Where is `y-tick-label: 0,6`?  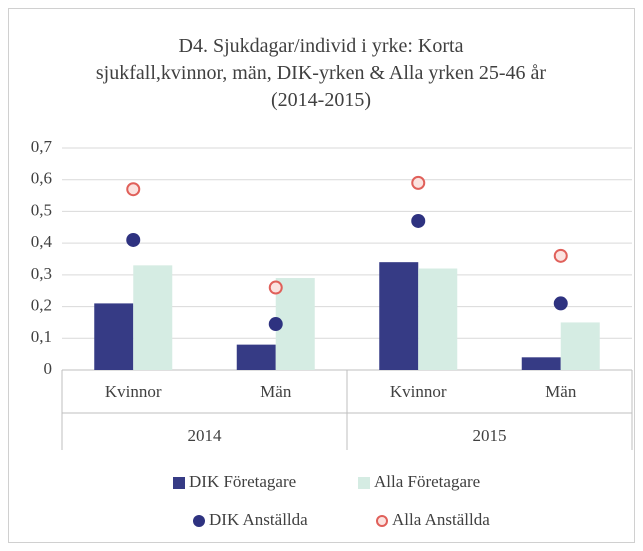 y-tick-label: 0,6 is located at coordinates (41, 178).